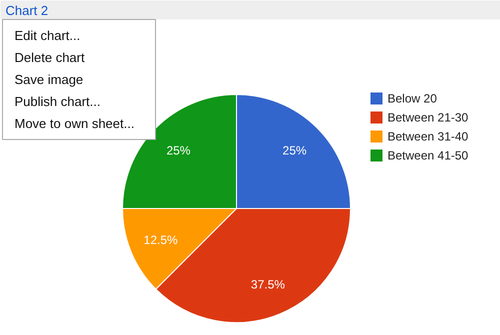 The height and width of the screenshot is (335, 500). I want to click on legend-label: Between 21-30, so click(428, 117).